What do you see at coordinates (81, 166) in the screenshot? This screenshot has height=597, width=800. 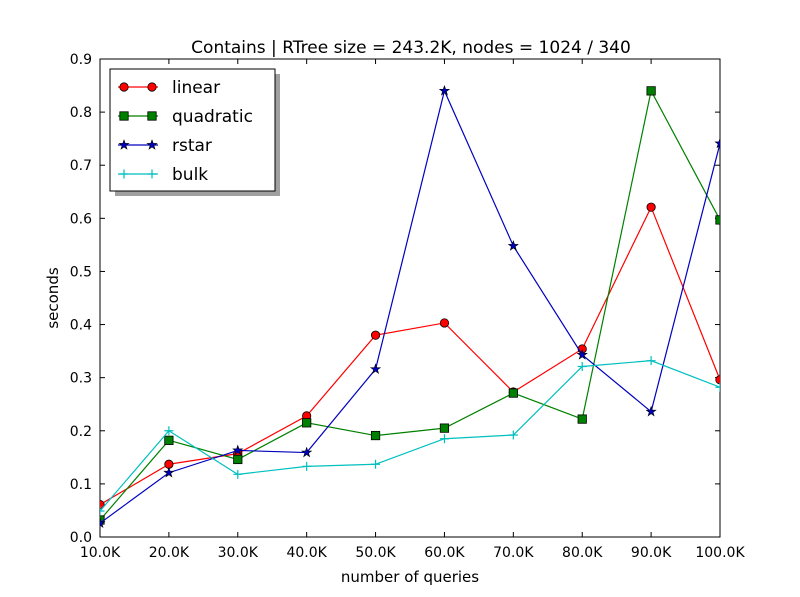 I see `y-tick-label: 0.7` at bounding box center [81, 166].